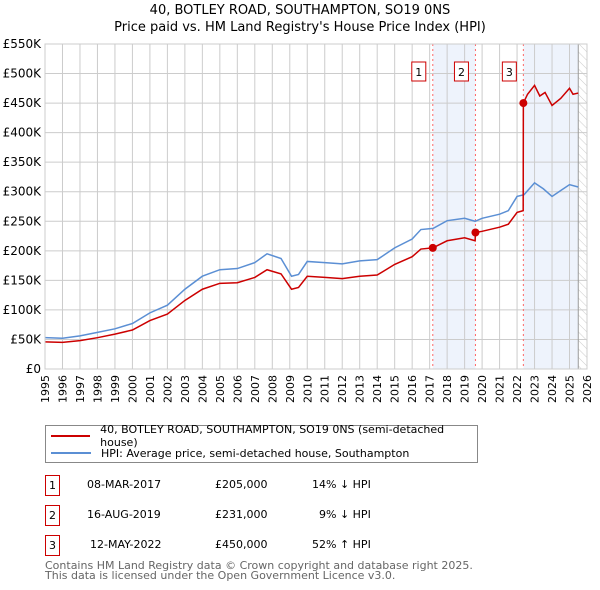 The height and width of the screenshot is (590, 600). I want to click on sale-price: £205,000, so click(241, 484).